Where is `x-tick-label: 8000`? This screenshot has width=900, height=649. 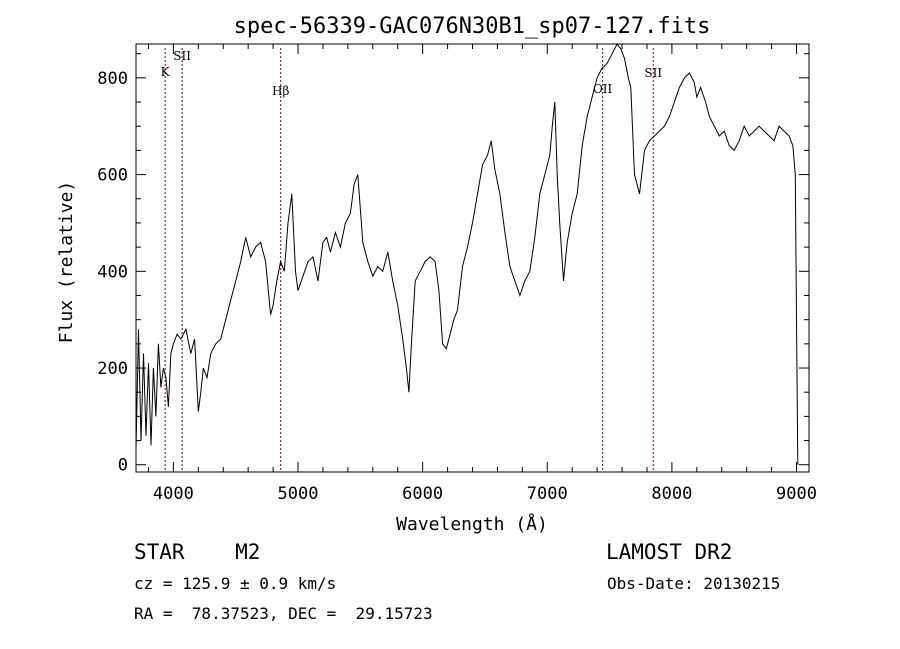 x-tick-label: 8000 is located at coordinates (671, 494).